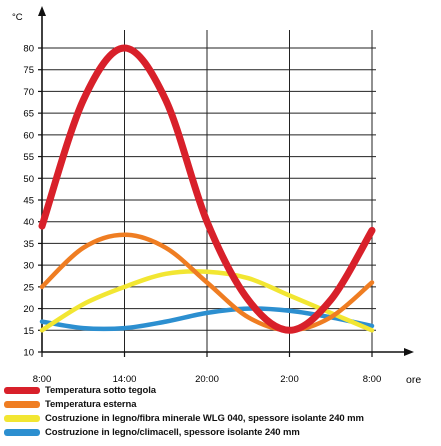 The width and height of the screenshot is (441, 446). What do you see at coordinates (28, 135) in the screenshot?
I see `y-tick-label: 60` at bounding box center [28, 135].